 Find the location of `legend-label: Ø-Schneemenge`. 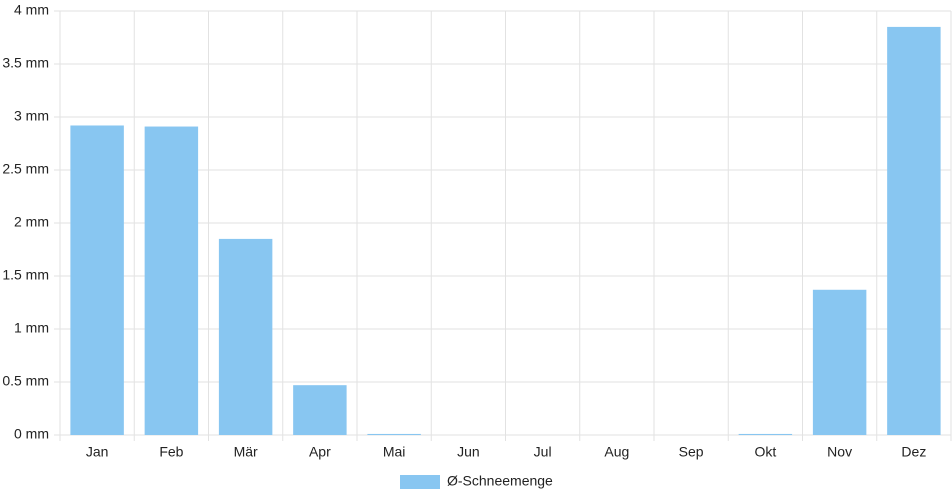

legend-label: Ø-Schneemenge is located at coordinates (500, 481).